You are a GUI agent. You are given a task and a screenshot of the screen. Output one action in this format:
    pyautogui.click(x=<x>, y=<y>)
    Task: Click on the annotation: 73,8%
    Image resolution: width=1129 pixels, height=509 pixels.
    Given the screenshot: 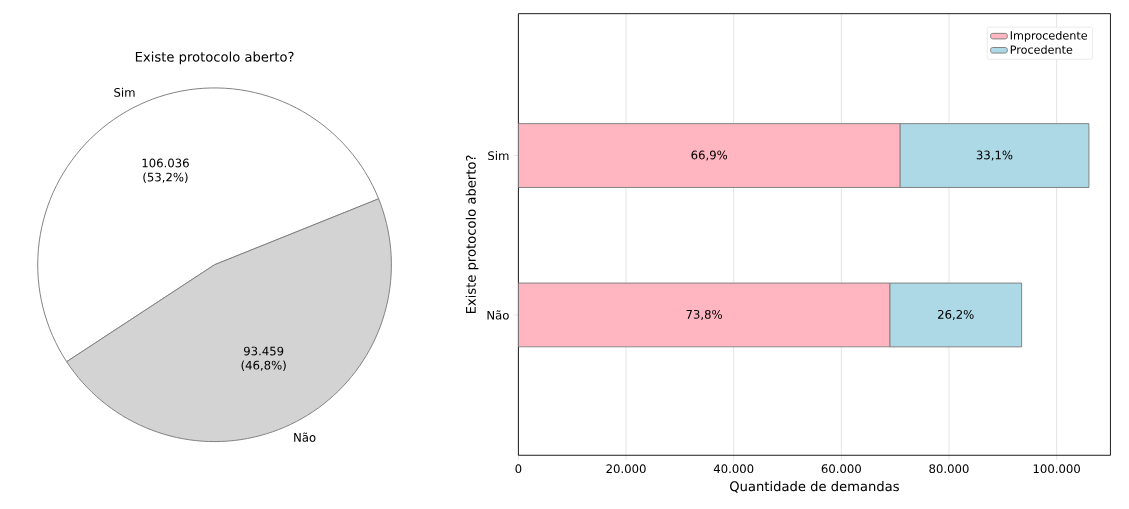 What is the action you would take?
    pyautogui.click(x=704, y=314)
    